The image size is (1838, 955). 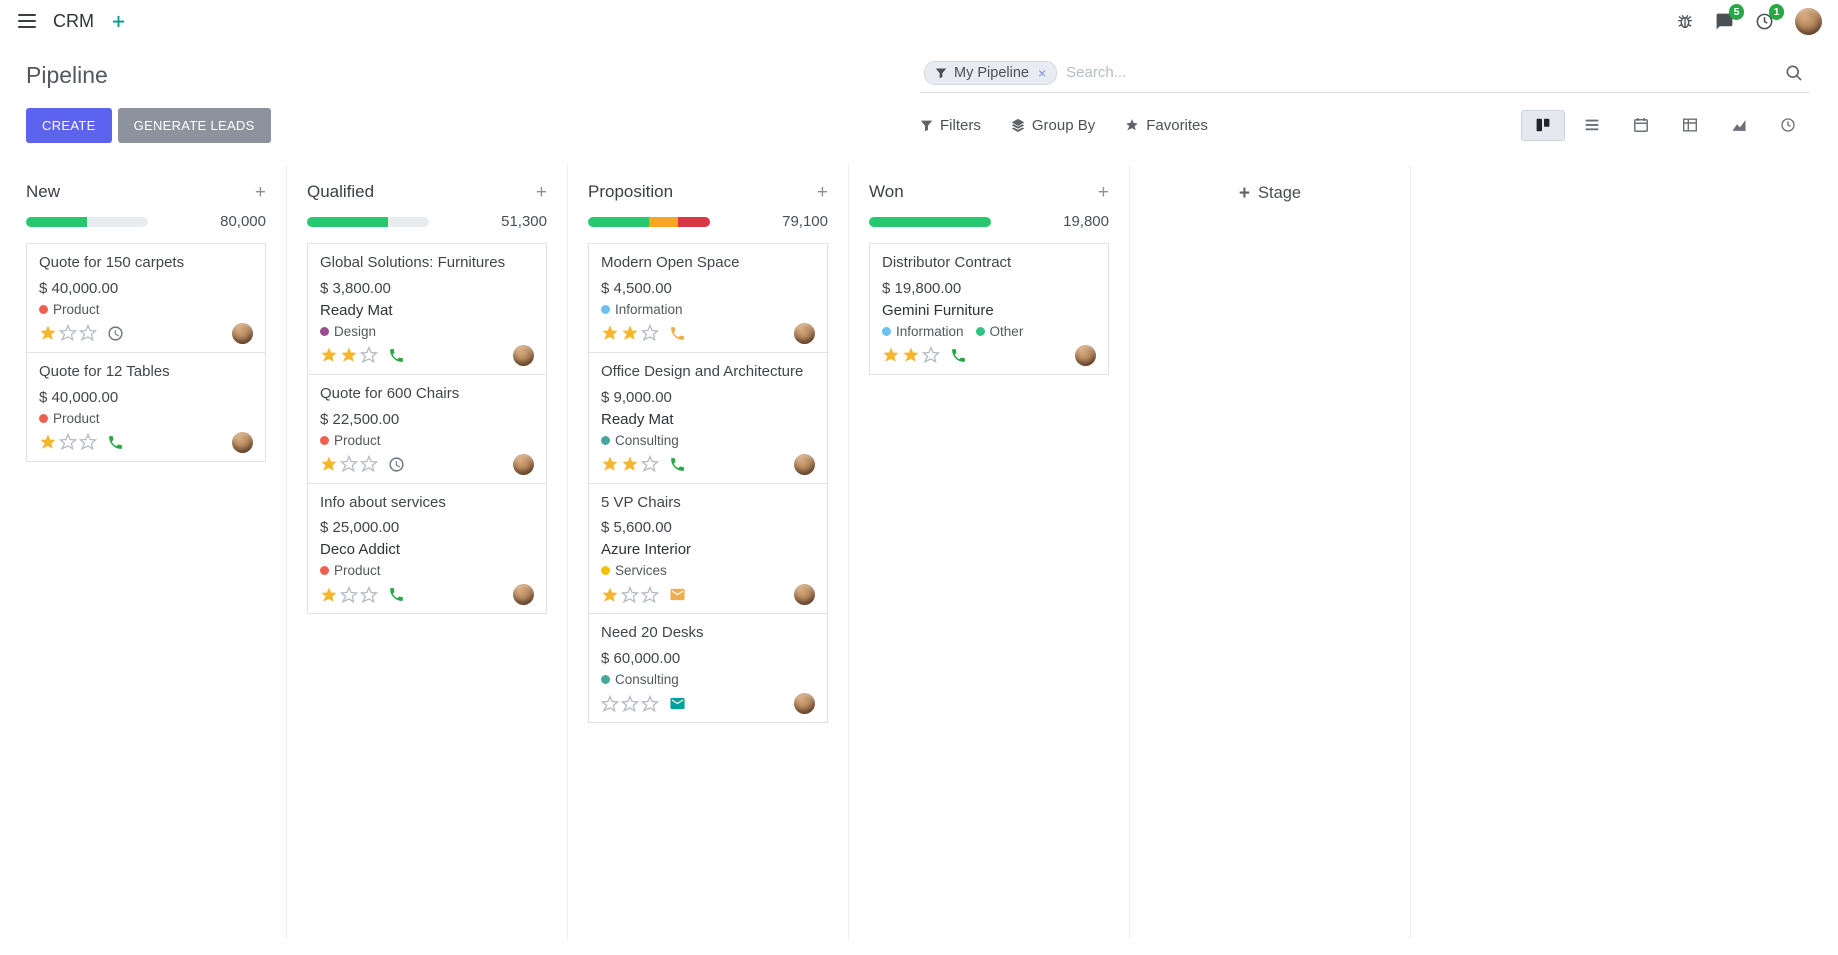 I want to click on debug-bug-icon, so click(x=1685, y=21).